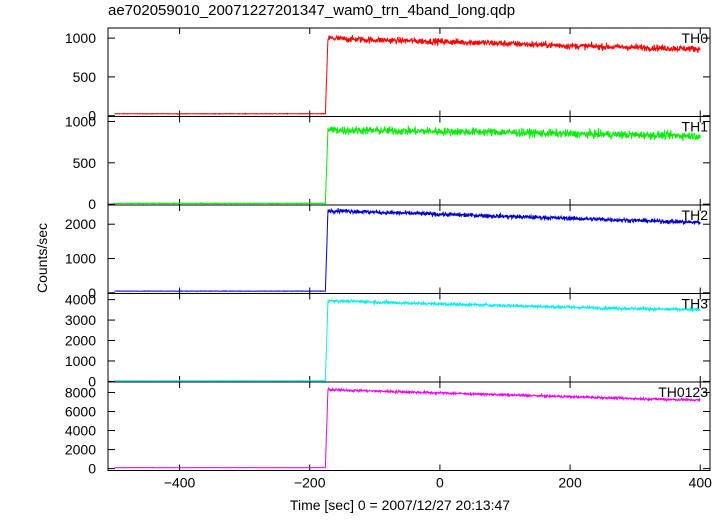 The height and width of the screenshot is (521, 722). What do you see at coordinates (92, 469) in the screenshot?
I see `y-tick-label-th0123: 0` at bounding box center [92, 469].